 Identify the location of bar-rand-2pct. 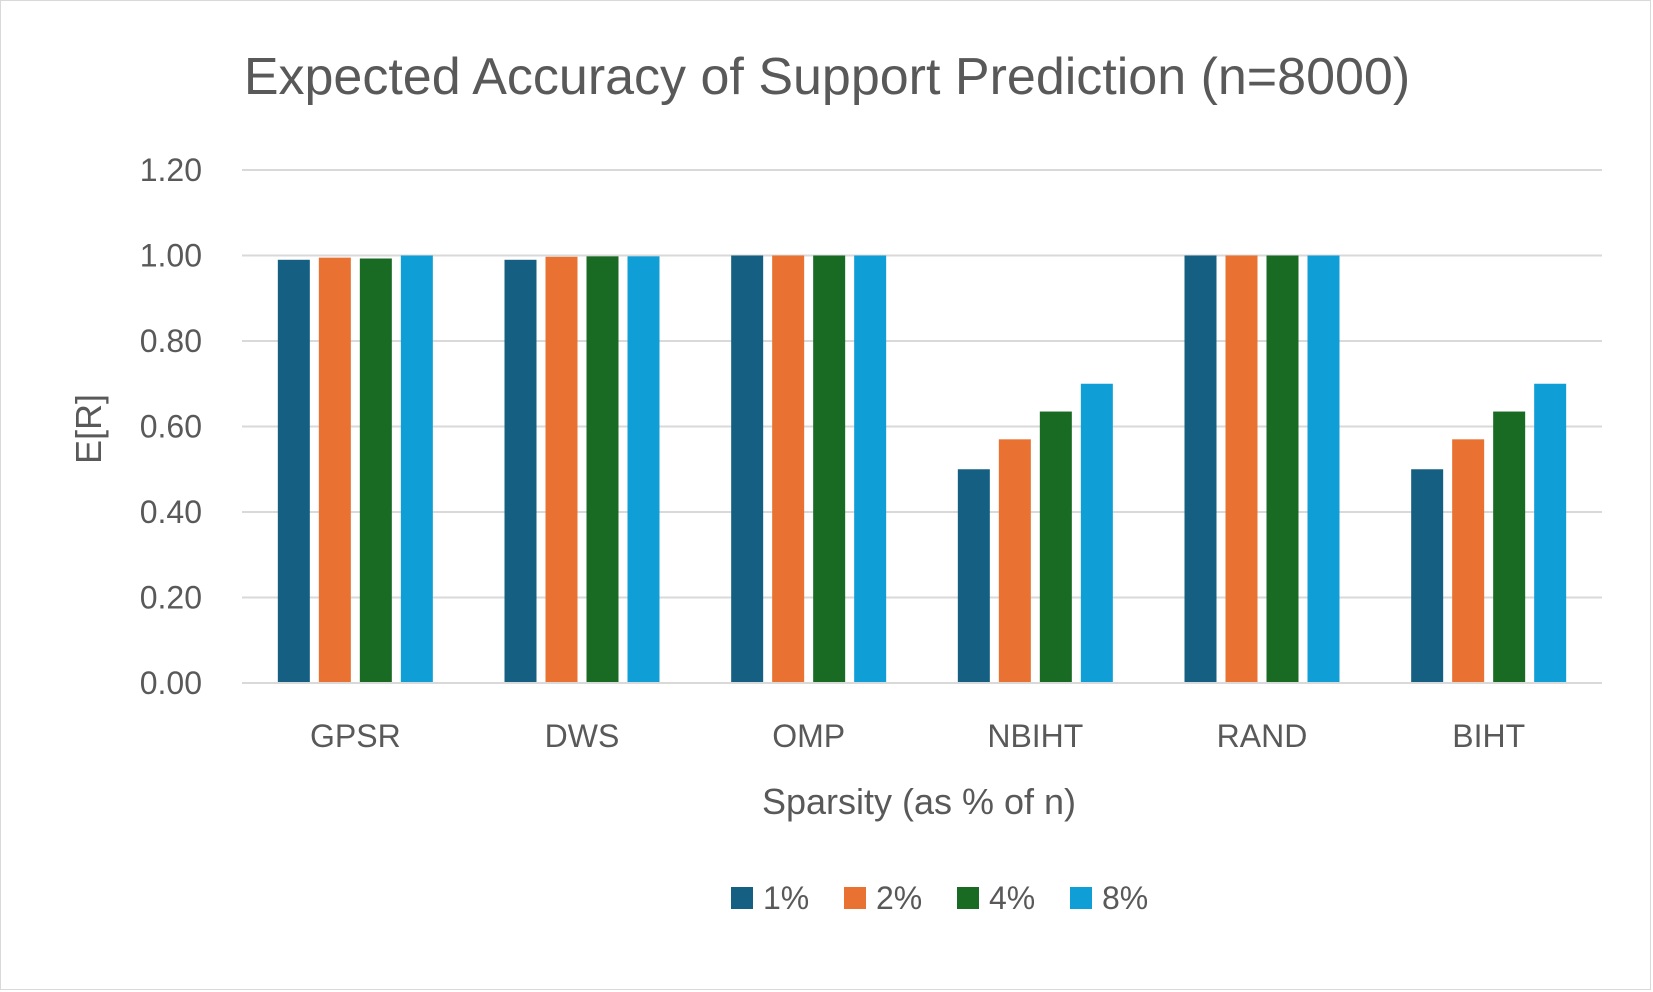
(1241, 469).